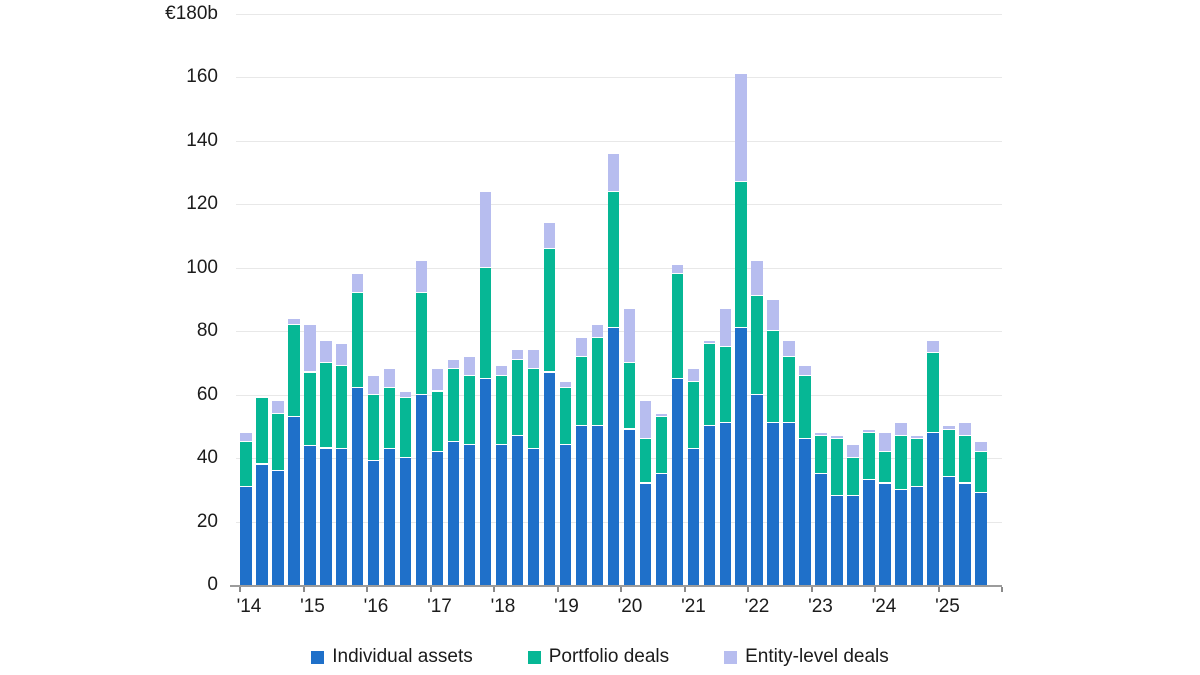 The height and width of the screenshot is (675, 1200). What do you see at coordinates (341, 516) in the screenshot?
I see `bar-15-q3-individual-assets` at bounding box center [341, 516].